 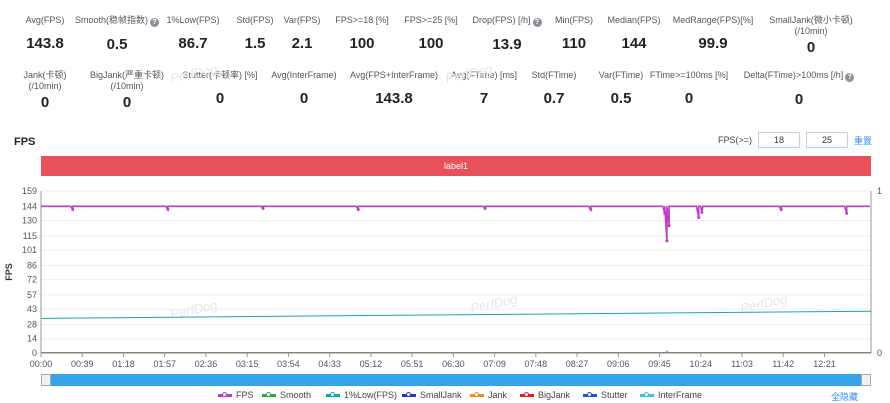 I want to click on stat-label: Avg(FTime) [ms], so click(x=484, y=75).